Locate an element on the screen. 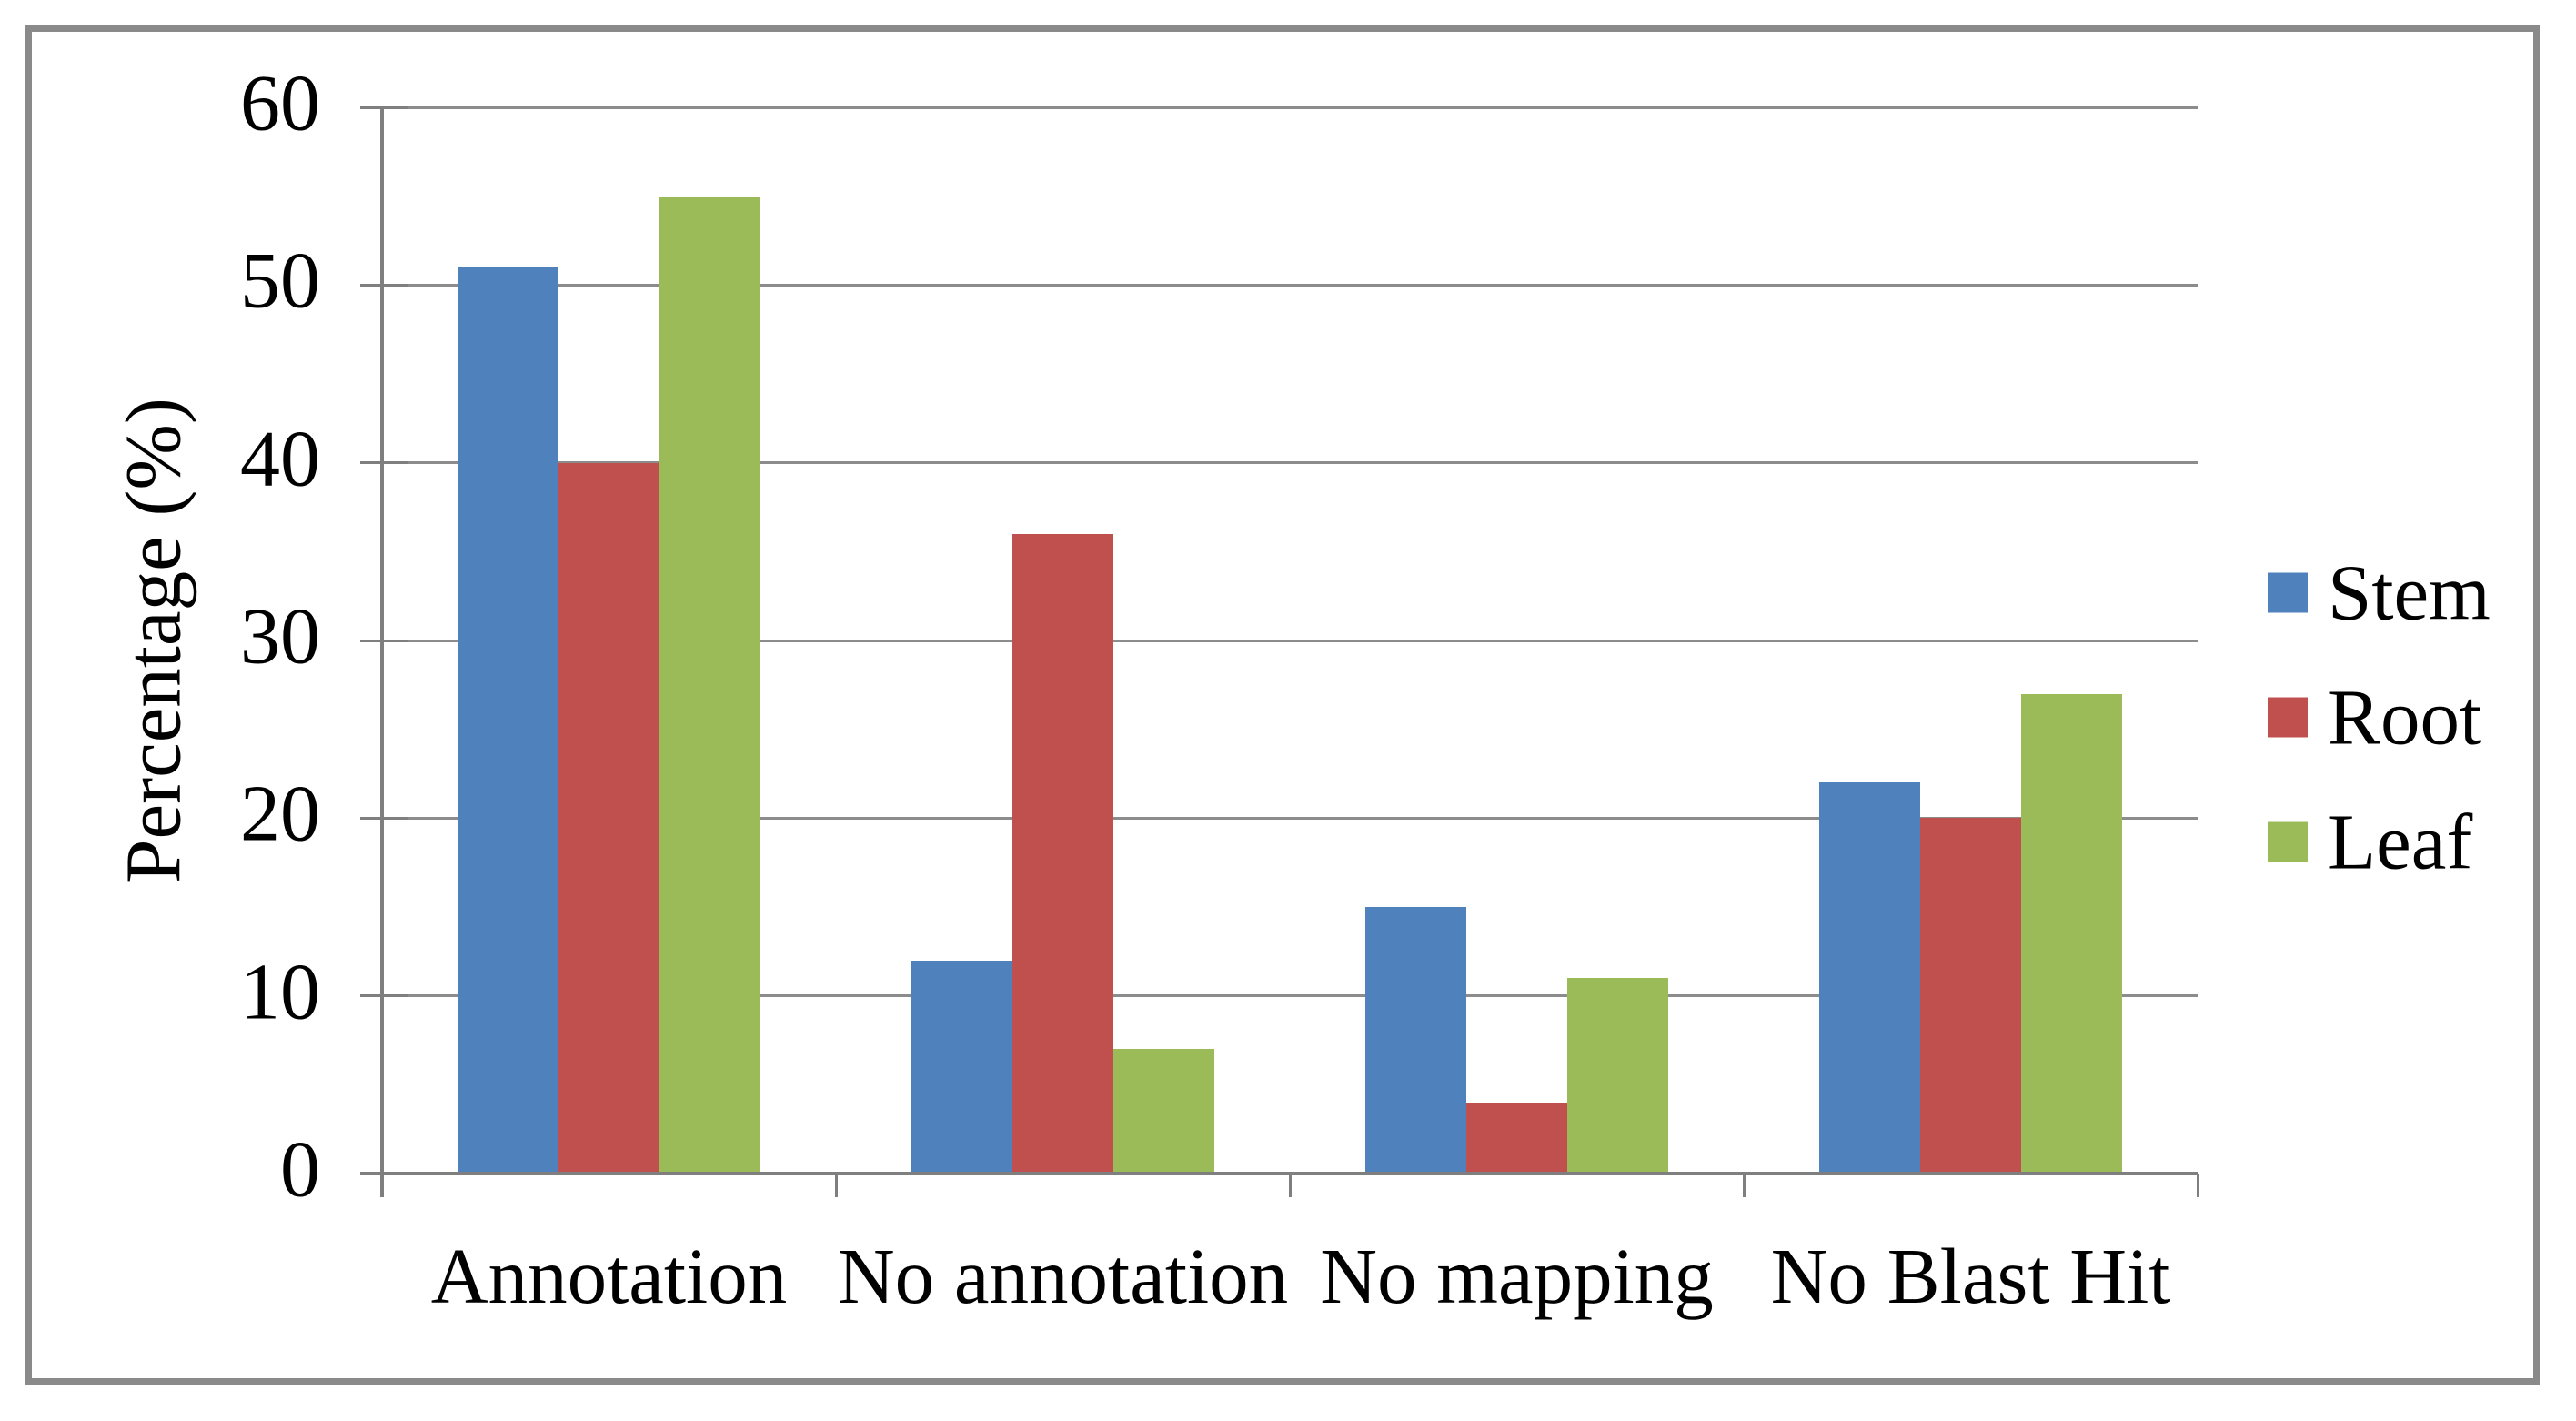 Image resolution: width=2576 pixels, height=1421 pixels. legend-item-stem: Stem is located at coordinates (2379, 593).